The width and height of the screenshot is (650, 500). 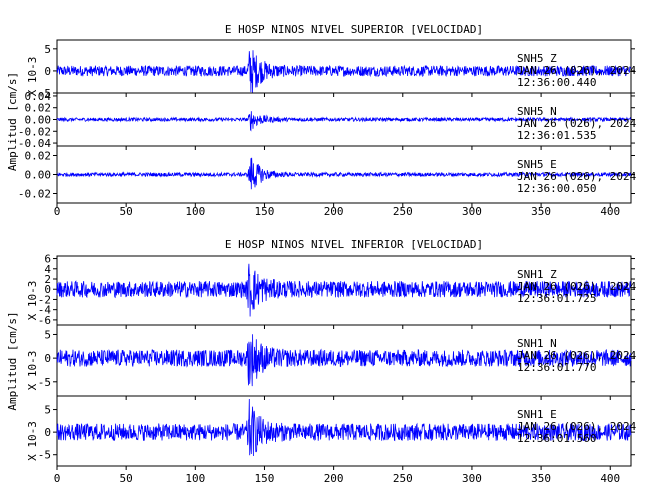 I want to click on x-tick-label-1-8: 400, so click(x=610, y=478).